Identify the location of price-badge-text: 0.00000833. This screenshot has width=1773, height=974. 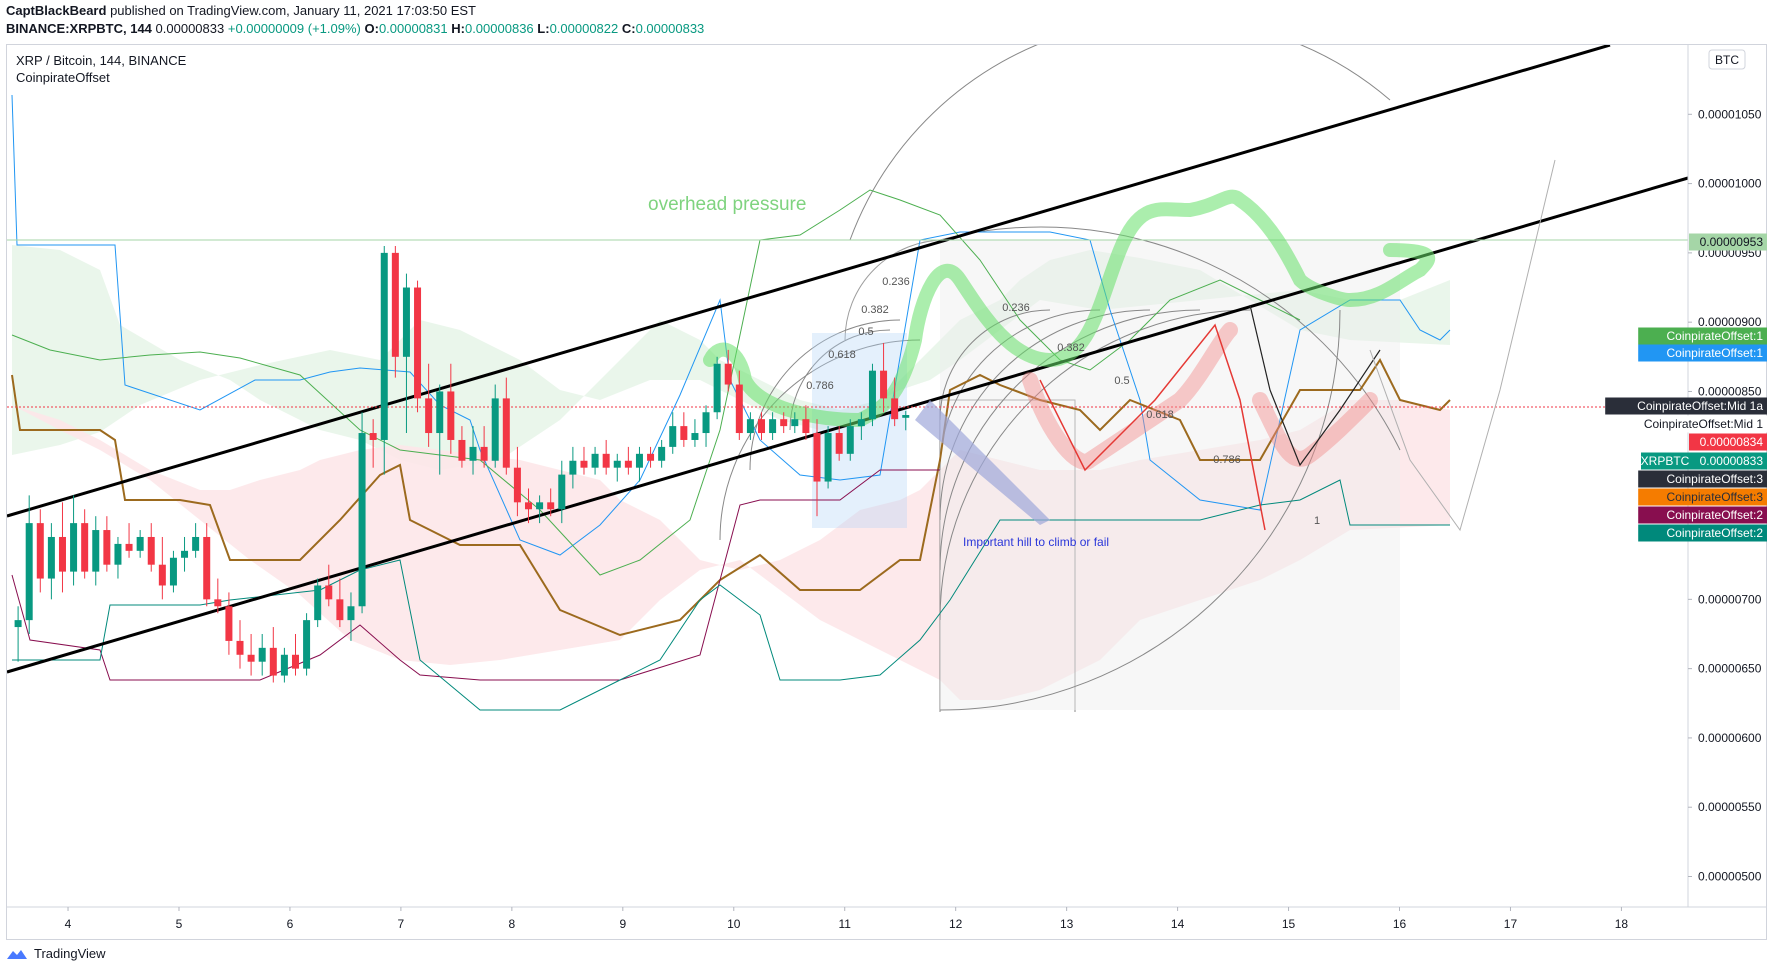
(1732, 461).